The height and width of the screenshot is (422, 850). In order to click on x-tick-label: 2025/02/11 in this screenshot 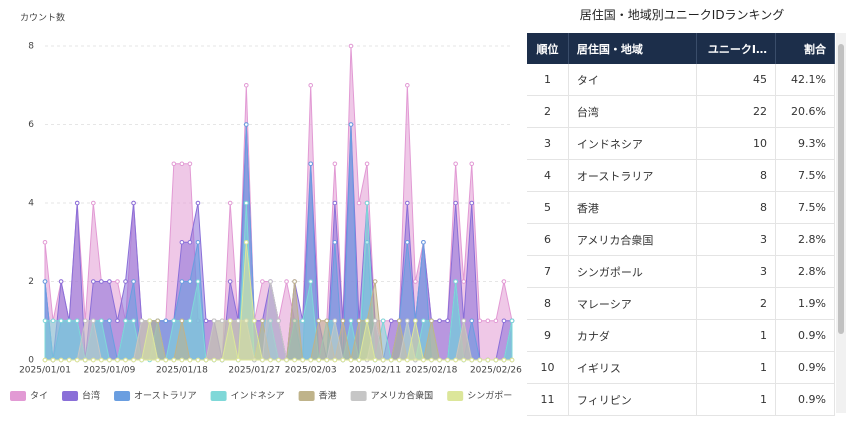, I will do `click(375, 371)`.